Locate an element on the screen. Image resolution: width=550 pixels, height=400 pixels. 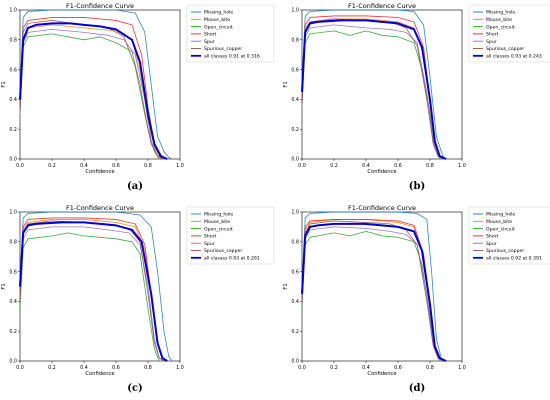
legend-entry: all classes 0.91 at 0.316 is located at coordinates (232, 57).